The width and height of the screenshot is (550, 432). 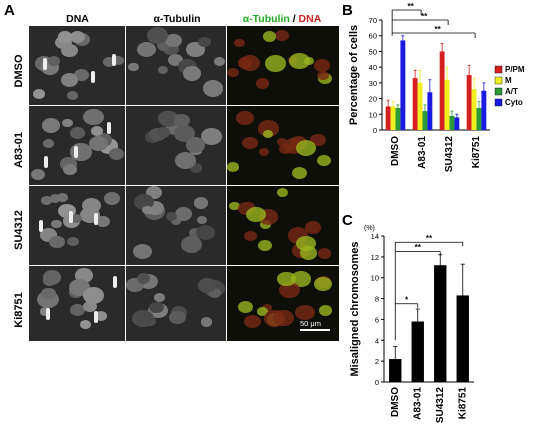 What do you see at coordinates (283, 303) in the screenshot?
I see `micrograph-ki8751-merge` at bounding box center [283, 303].